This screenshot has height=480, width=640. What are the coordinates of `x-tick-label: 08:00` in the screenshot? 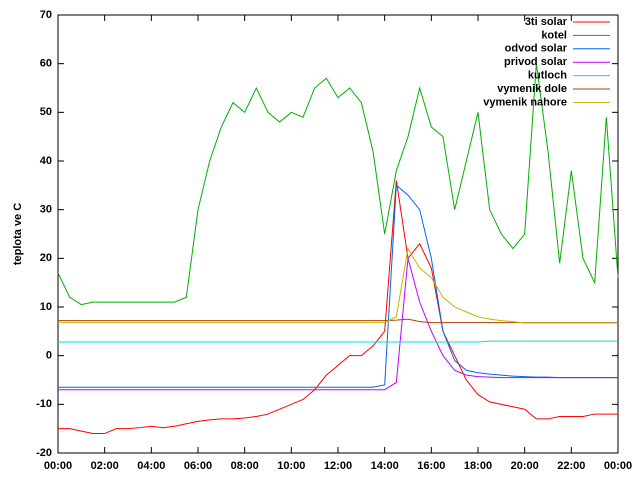 It's located at (245, 466).